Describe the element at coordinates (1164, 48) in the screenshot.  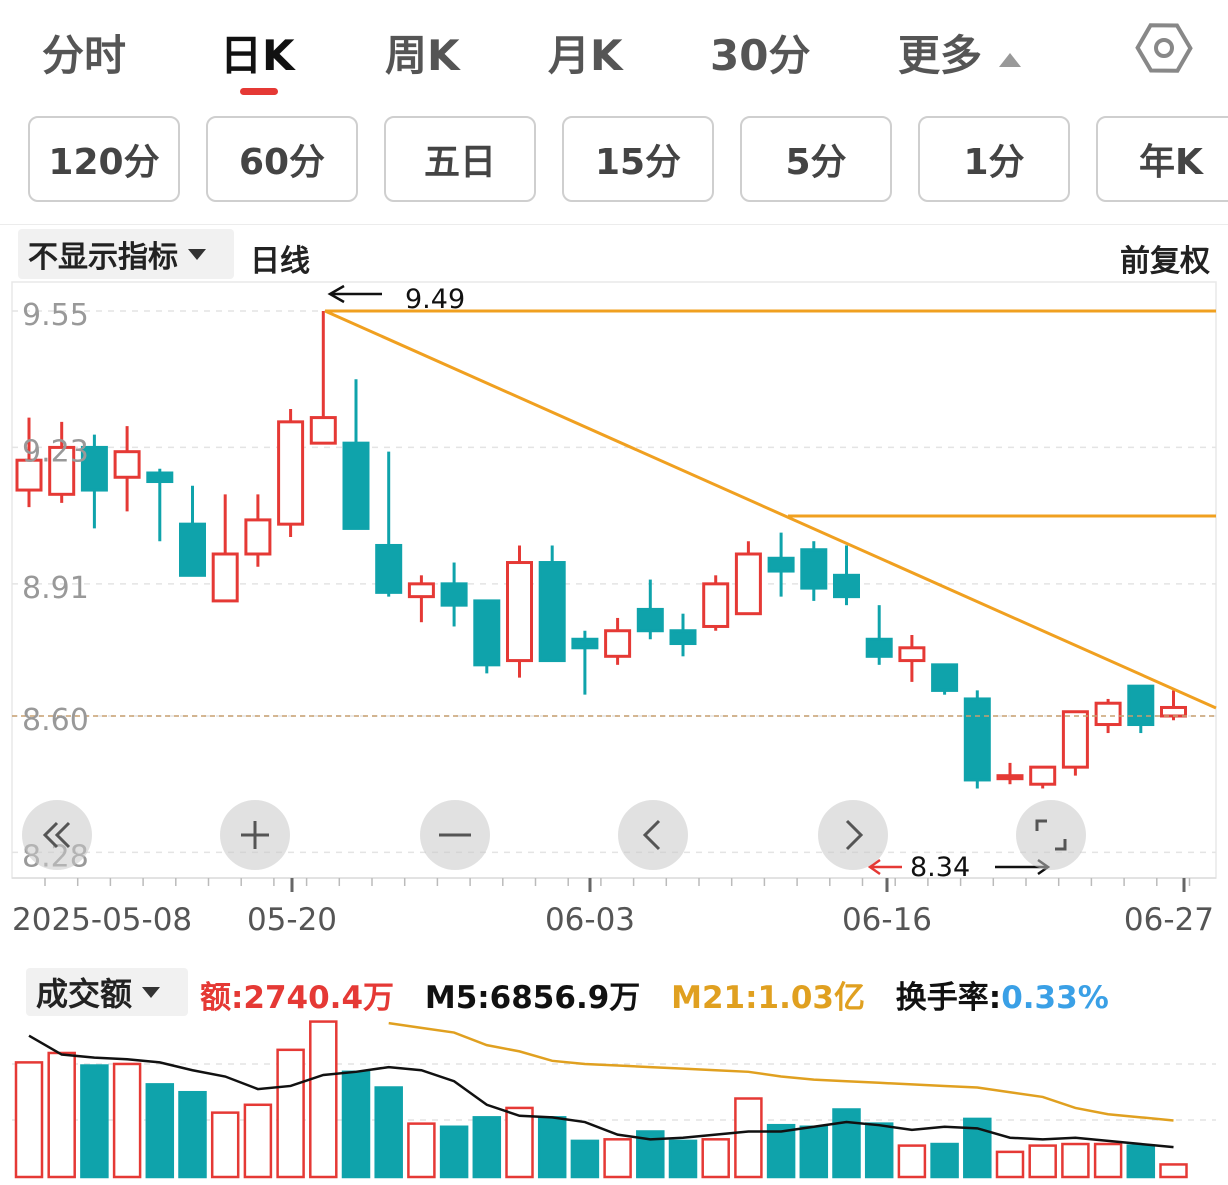
I see `settings-hexagon-icon` at that location.